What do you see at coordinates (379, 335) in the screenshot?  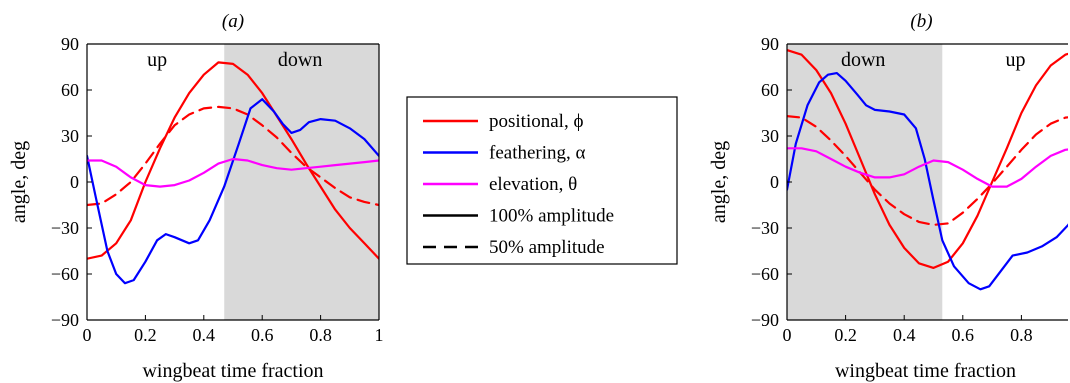 I see `x-tick-label: 1` at bounding box center [379, 335].